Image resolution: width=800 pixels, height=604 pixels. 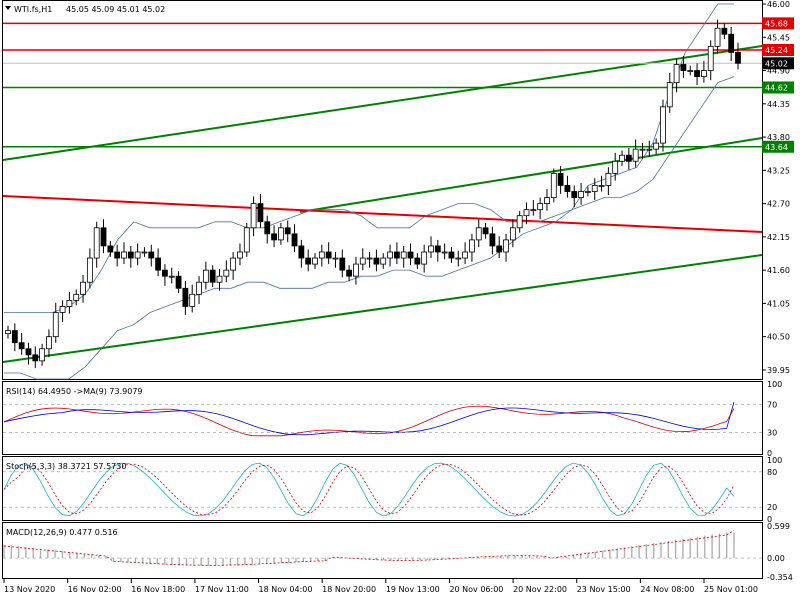 I want to click on price-tick-label: 42.15, so click(x=778, y=237).